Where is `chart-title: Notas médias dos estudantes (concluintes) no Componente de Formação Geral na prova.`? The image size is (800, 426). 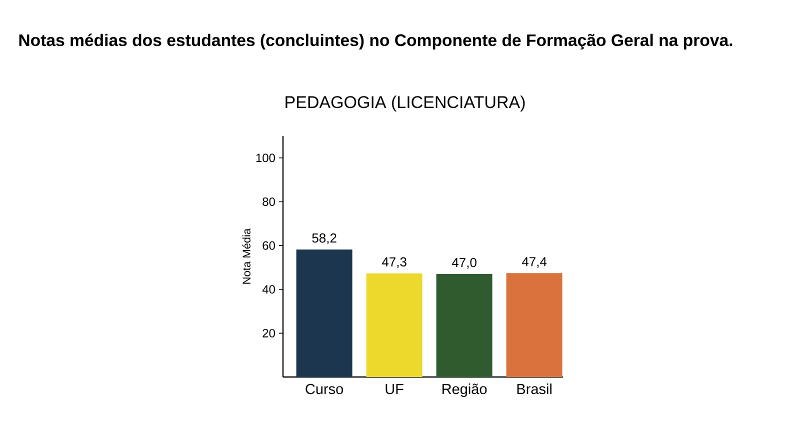 chart-title: Notas médias dos estudantes (concluintes) no Componente de Formação Geral na prova. is located at coordinates (375, 42).